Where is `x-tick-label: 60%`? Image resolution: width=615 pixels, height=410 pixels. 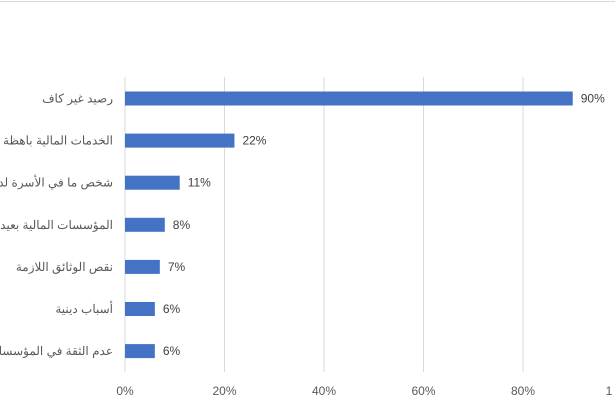
x-tick-label: 60% is located at coordinates (423, 391).